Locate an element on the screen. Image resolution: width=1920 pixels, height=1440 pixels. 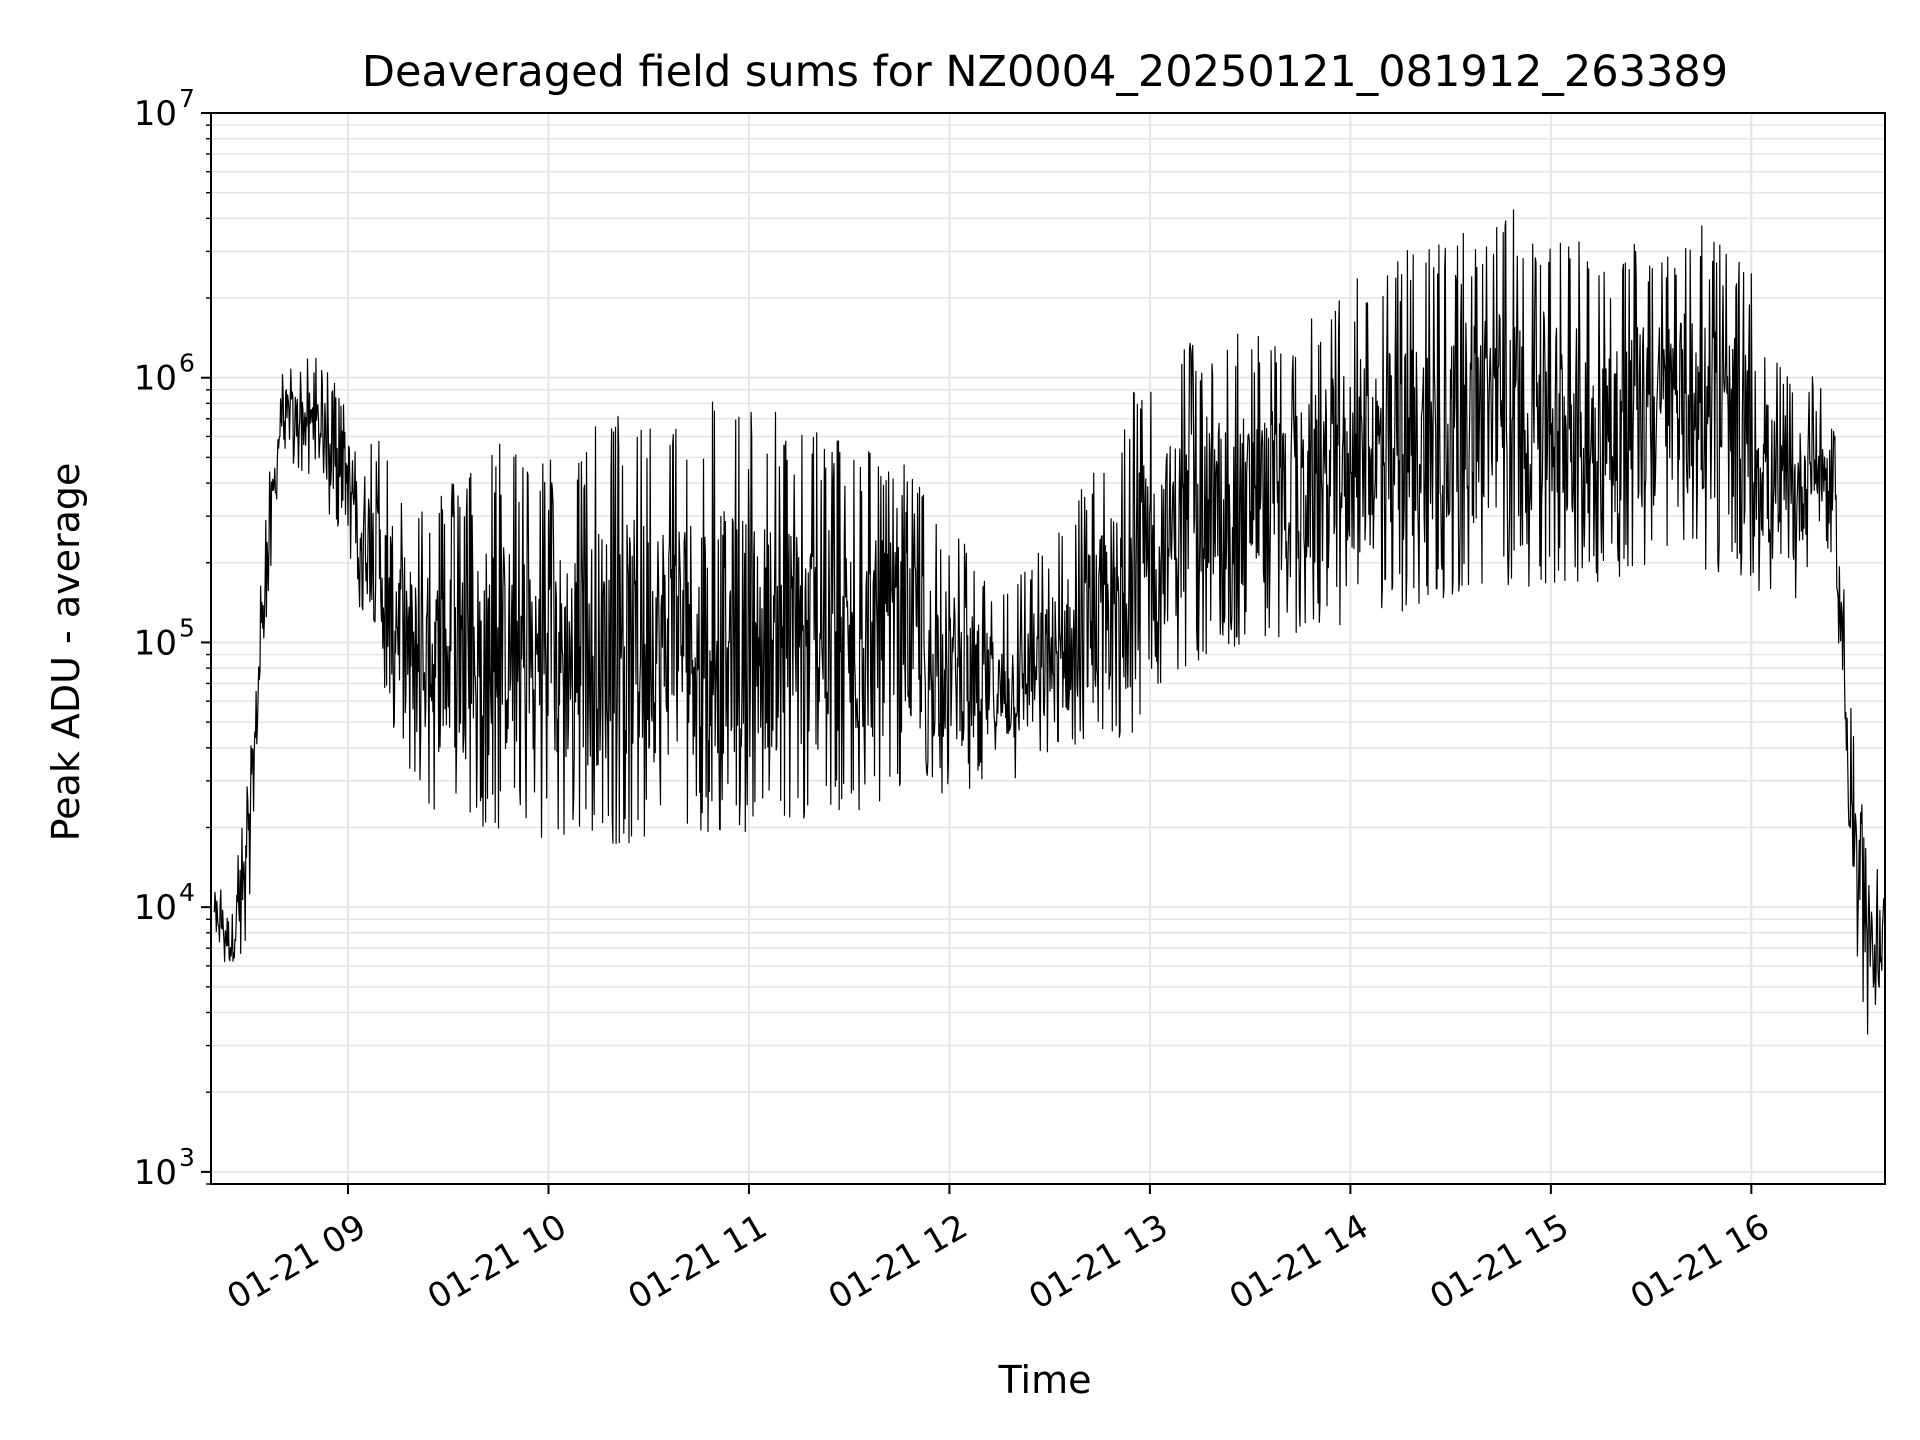
y-tick-exponent: 4 is located at coordinates (187, 892).